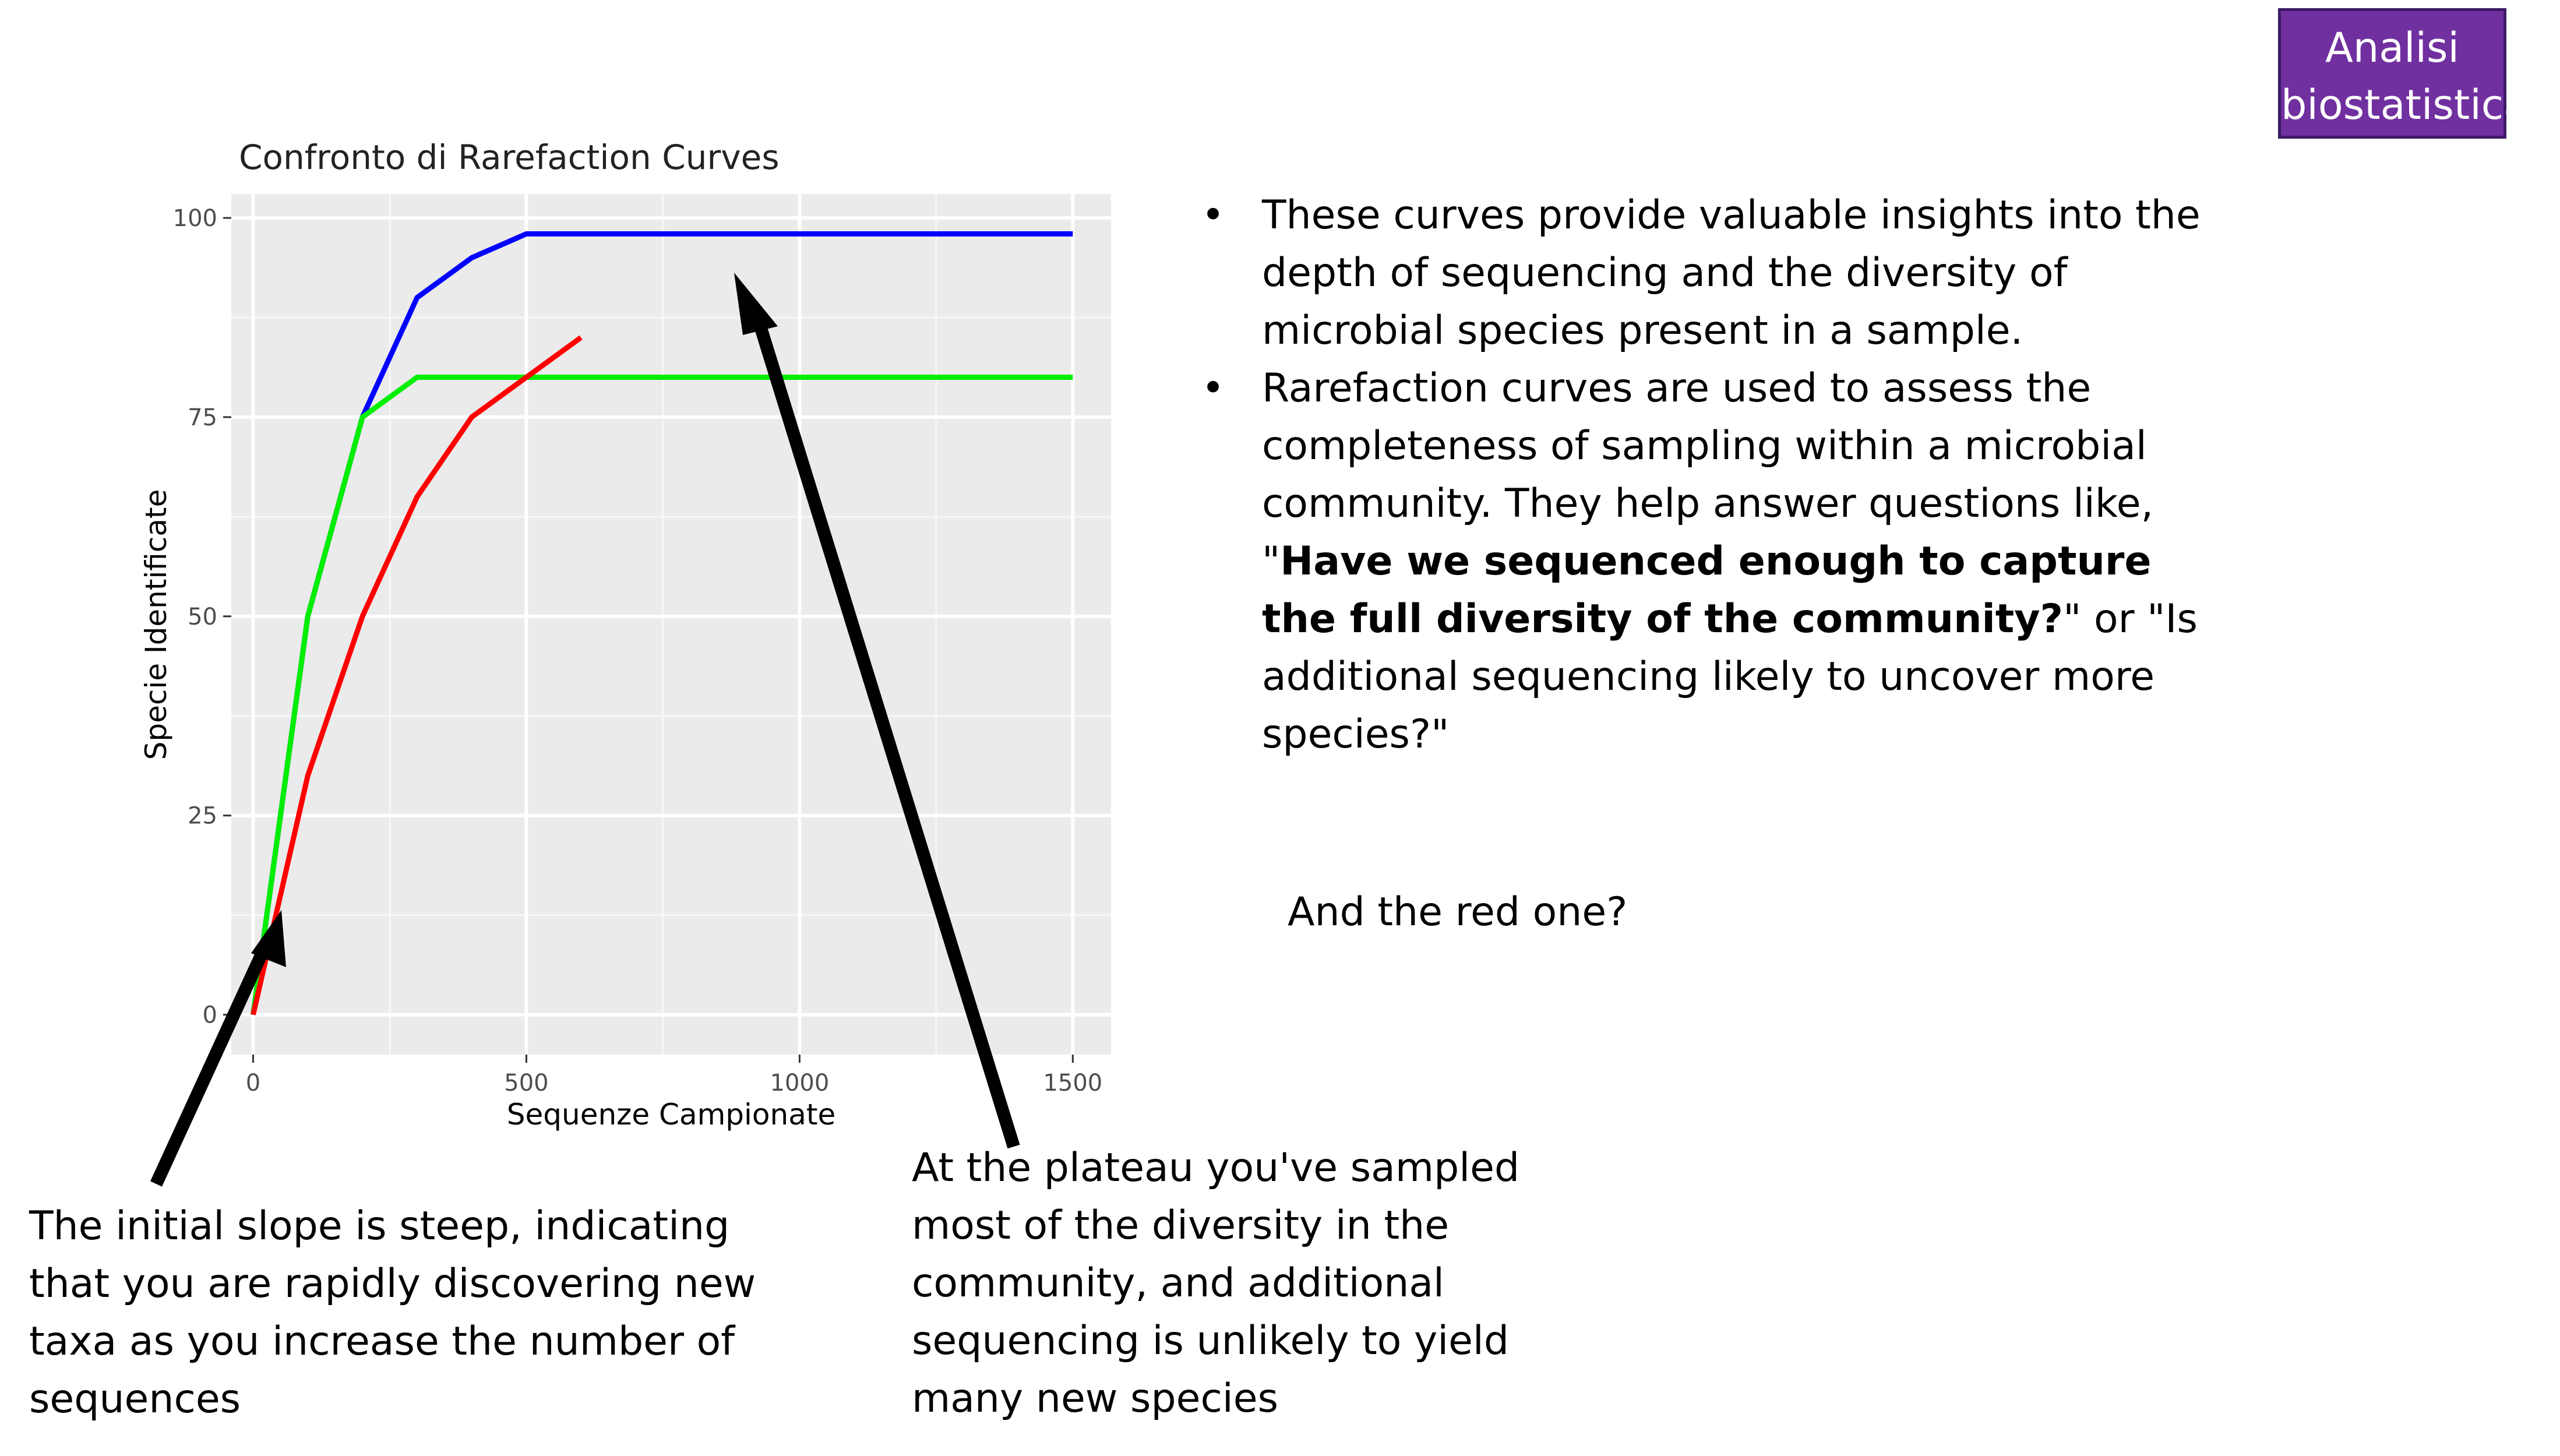 This screenshot has height=1456, width=2560. Describe the element at coordinates (268, 938) in the screenshot. I see `arrow-left-head` at that location.